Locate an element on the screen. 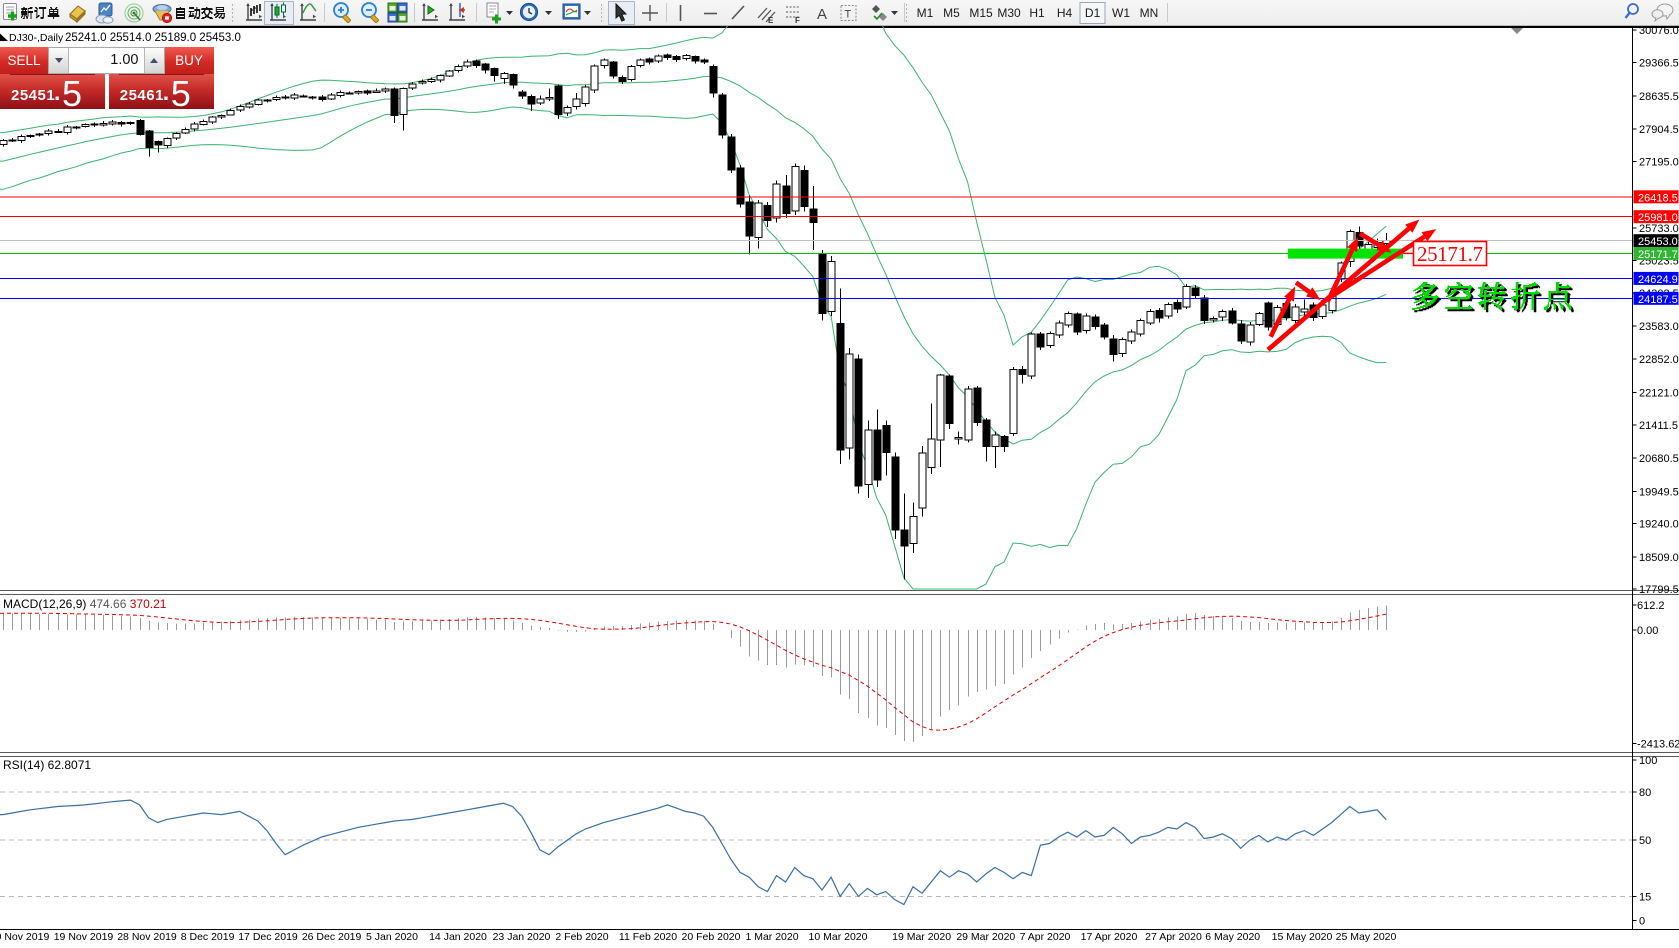 This screenshot has width=1679, height=948. svg-text: 17 Apr 2020 is located at coordinates (1109, 937).